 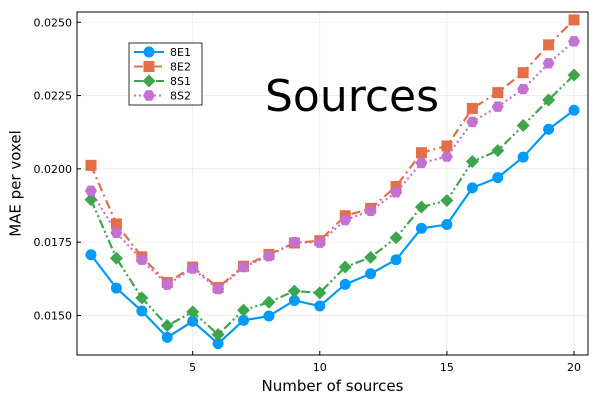 What do you see at coordinates (53, 169) in the screenshot?
I see `y-tick-label: 0.0200` at bounding box center [53, 169].